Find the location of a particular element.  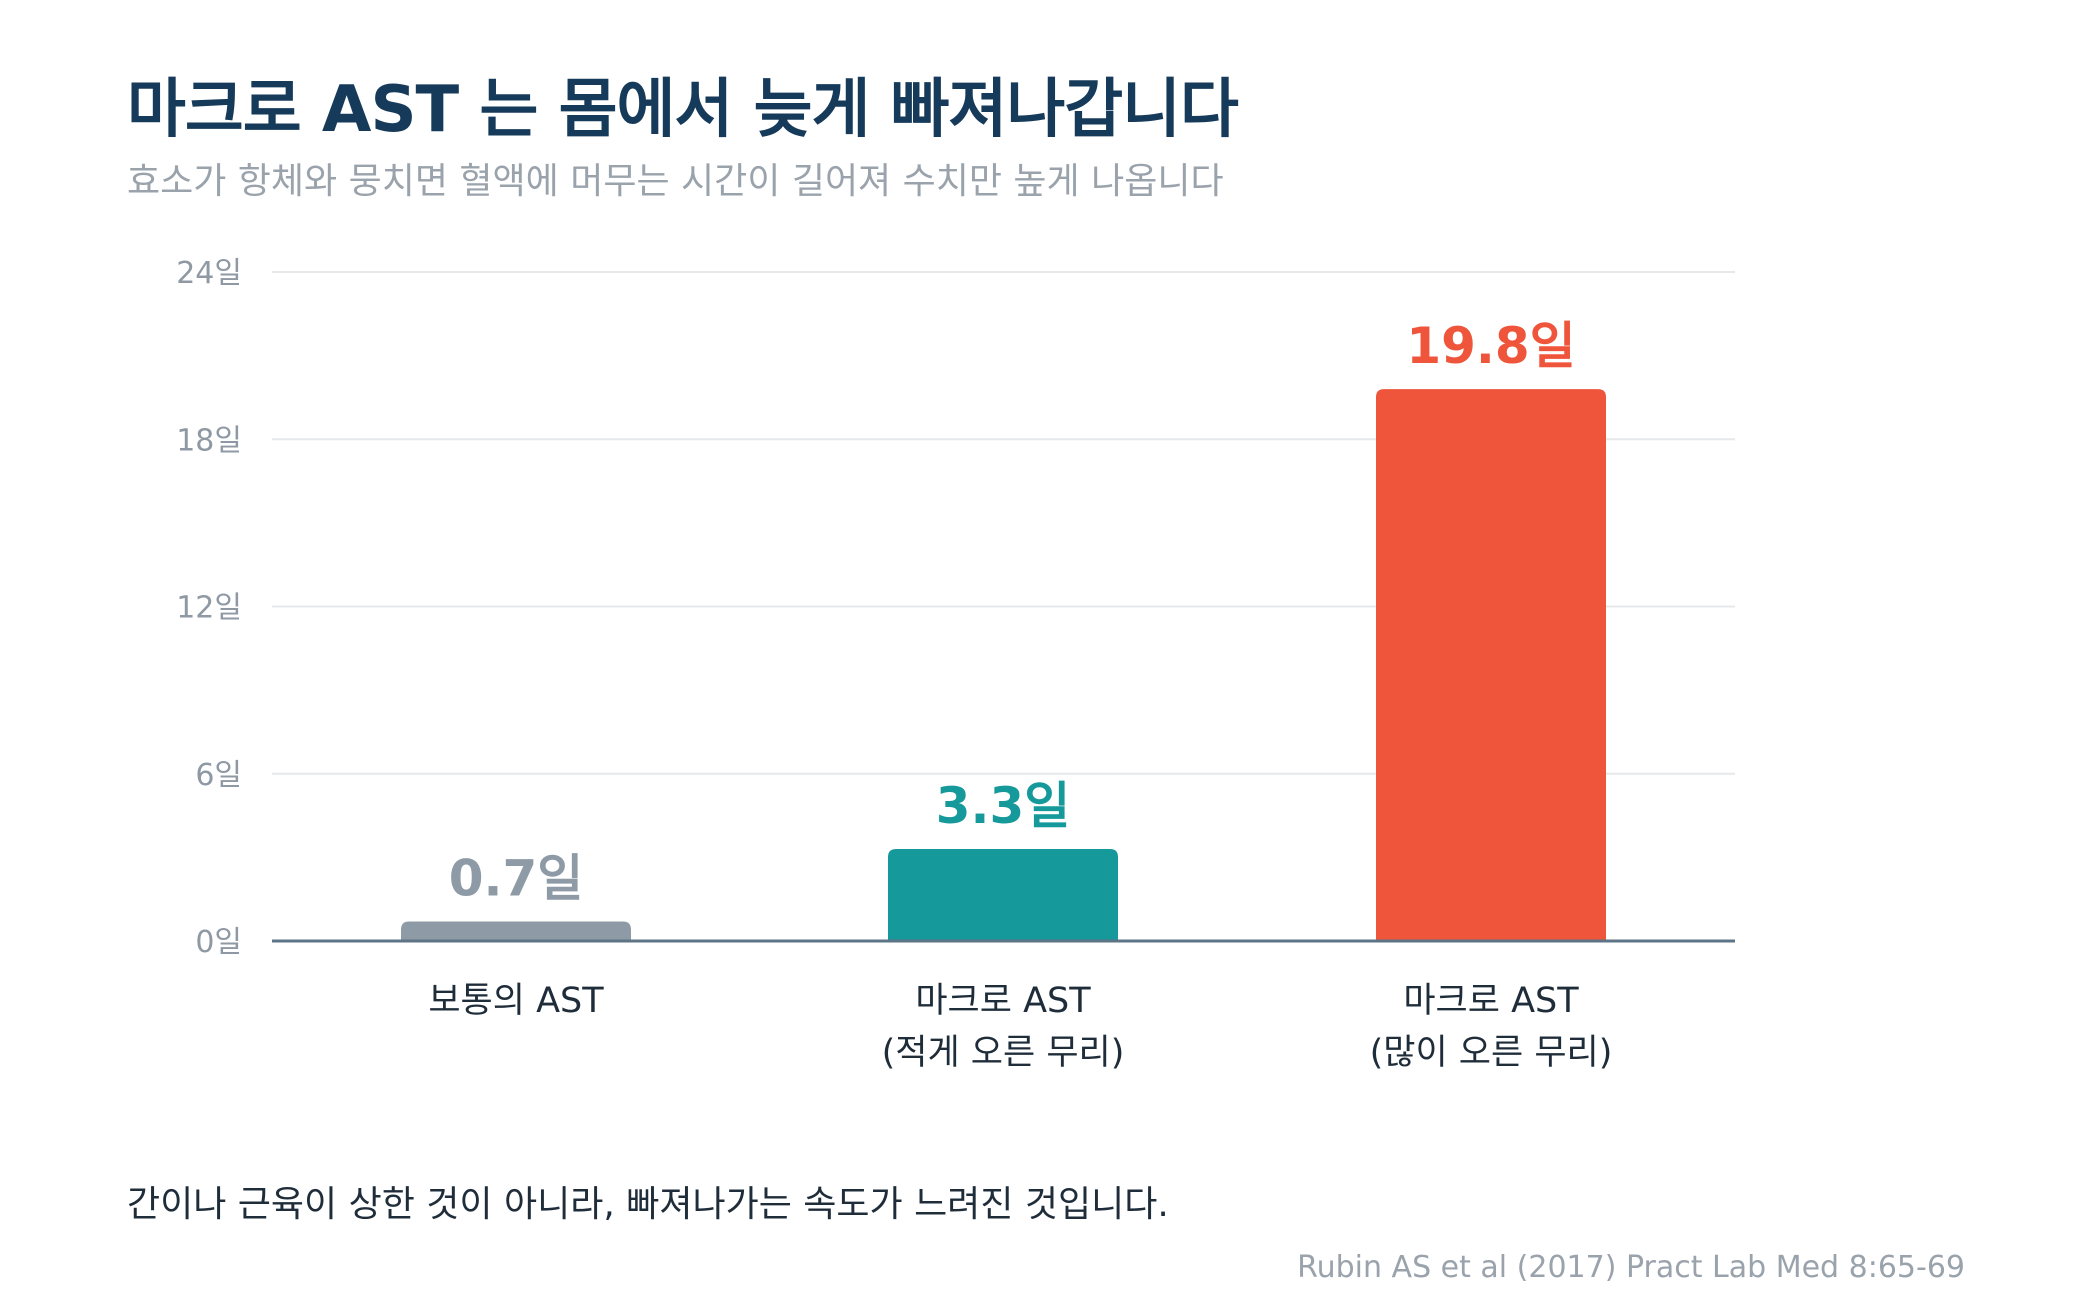

x-category-label: (적게 오른 무리) is located at coordinates (1003, 1053).